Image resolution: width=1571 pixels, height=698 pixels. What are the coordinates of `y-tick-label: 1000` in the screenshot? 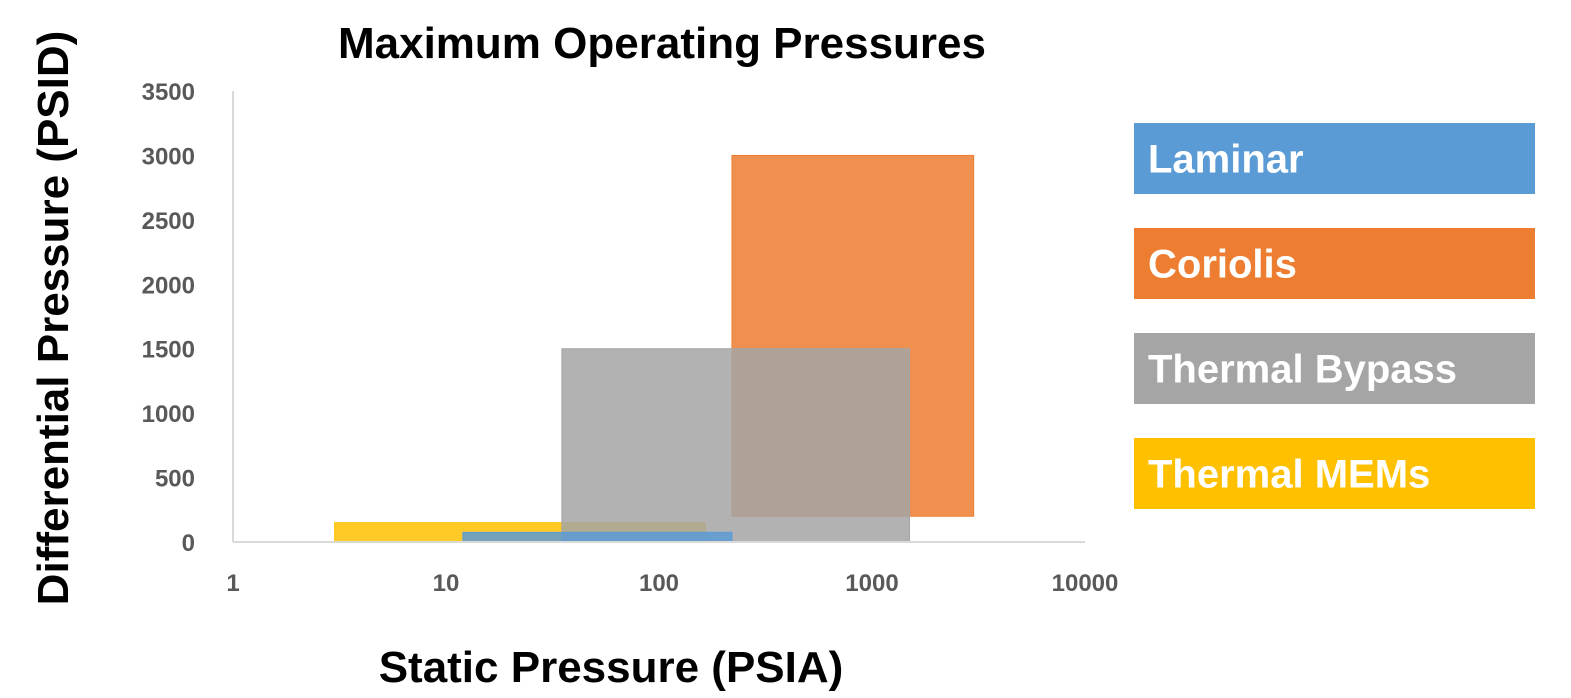 It's located at (168, 414).